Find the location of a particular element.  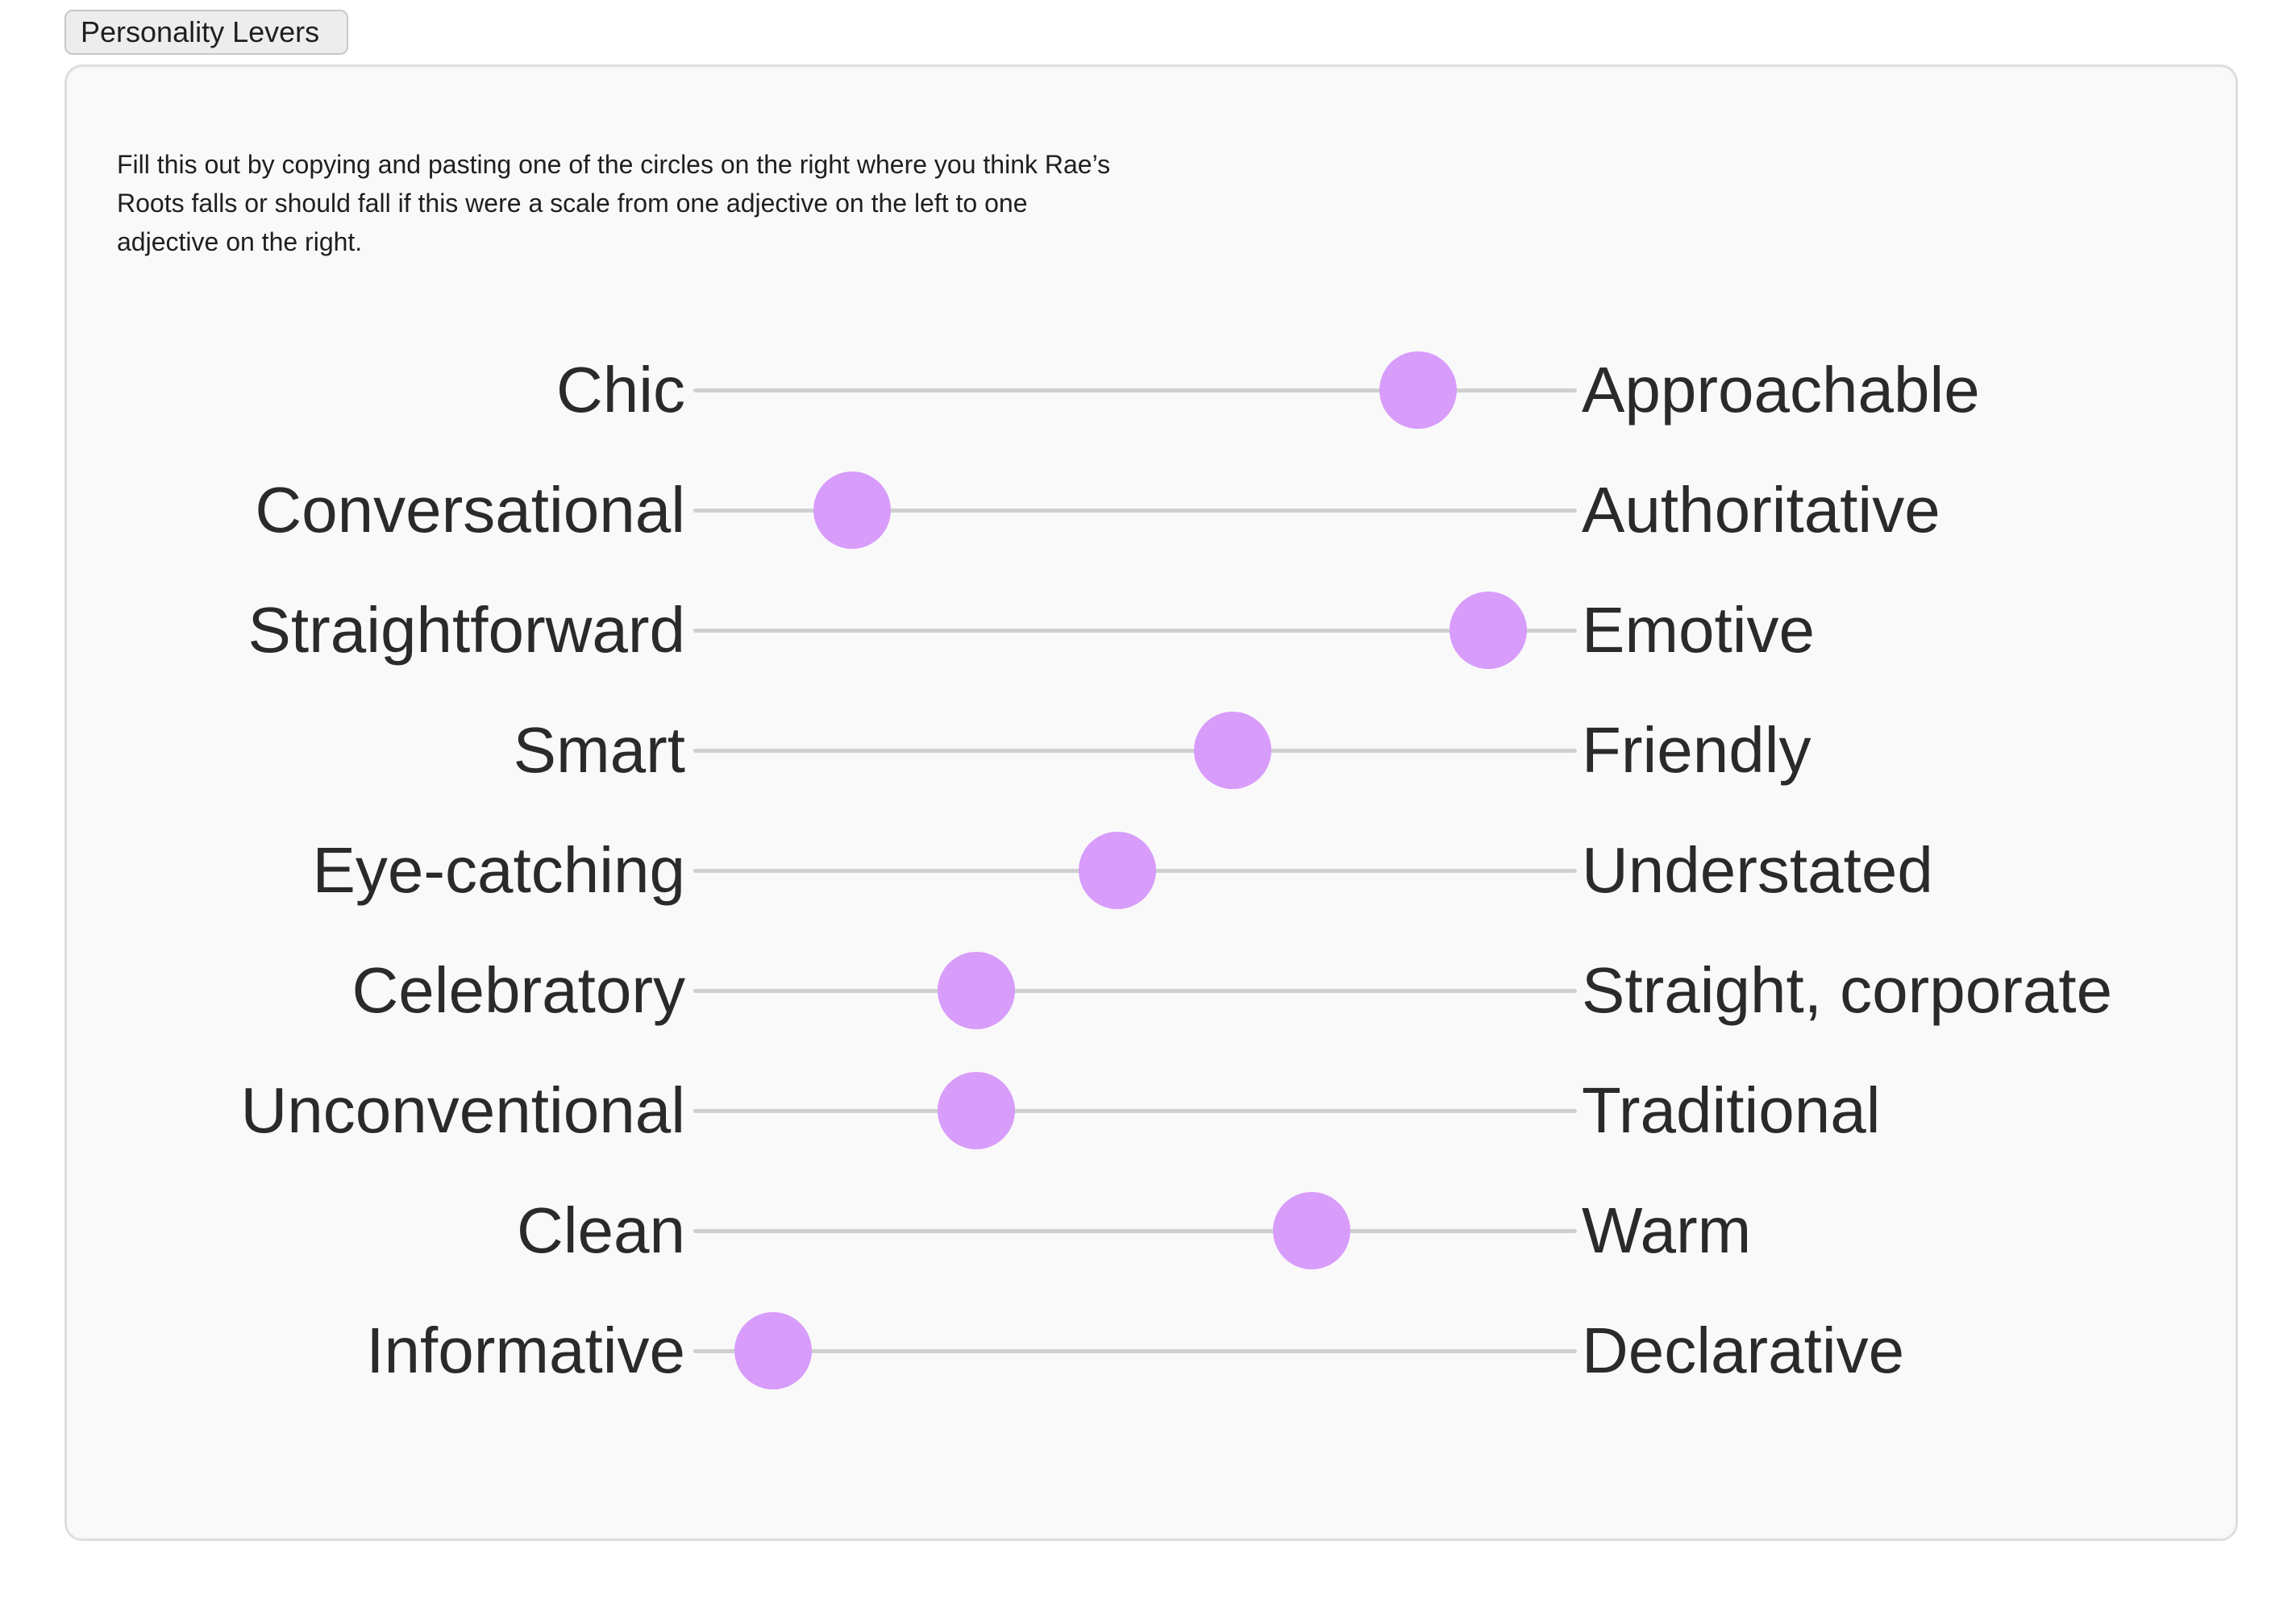

lever-right-label: Emotive is located at coordinates (1698, 630).